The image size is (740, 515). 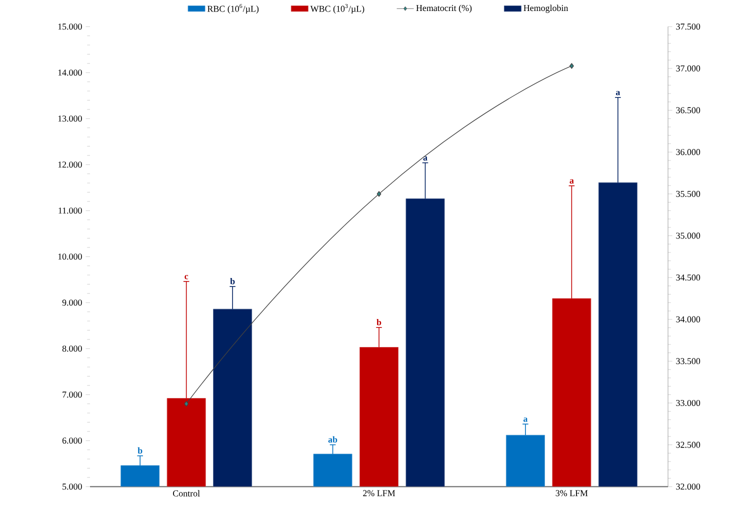 I want to click on y2-tick-label: 33.000, so click(x=688, y=403).